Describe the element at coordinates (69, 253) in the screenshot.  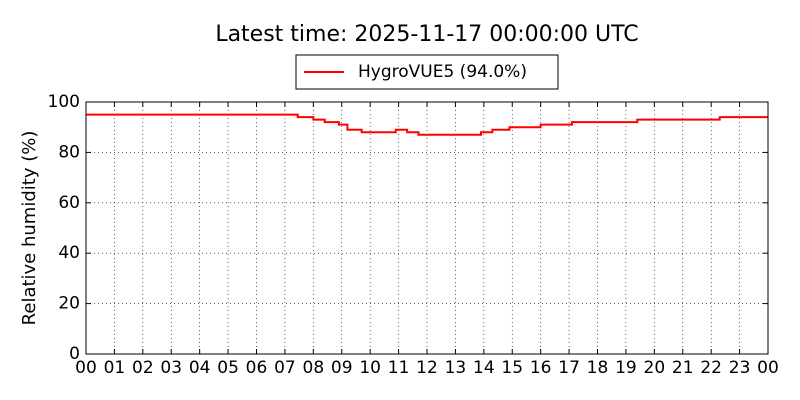
I see `y-tick-label: 40` at that location.